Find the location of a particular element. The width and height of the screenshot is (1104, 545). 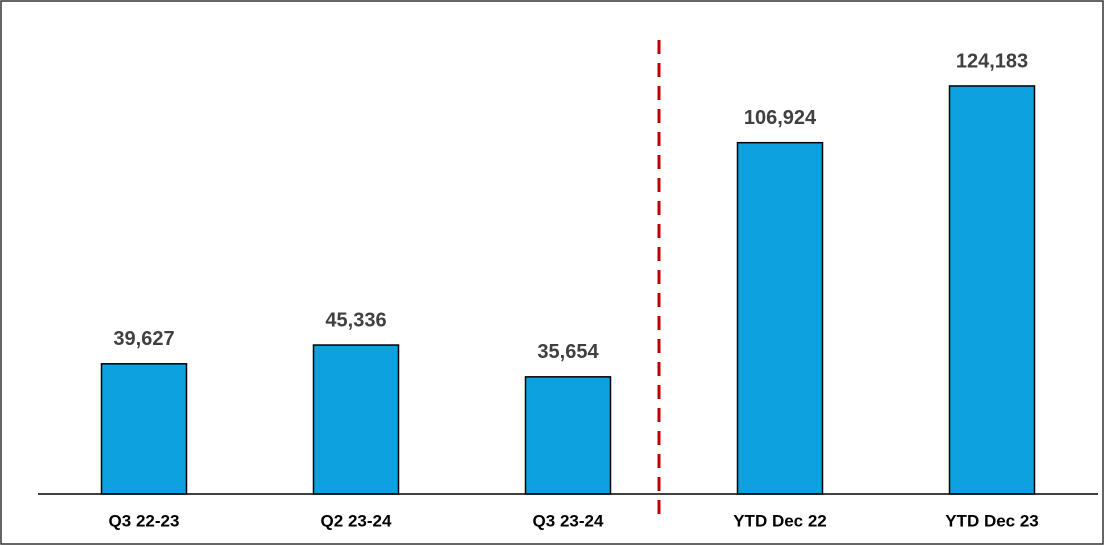

x-tick-label: YTD Dec 23 is located at coordinates (992, 520).